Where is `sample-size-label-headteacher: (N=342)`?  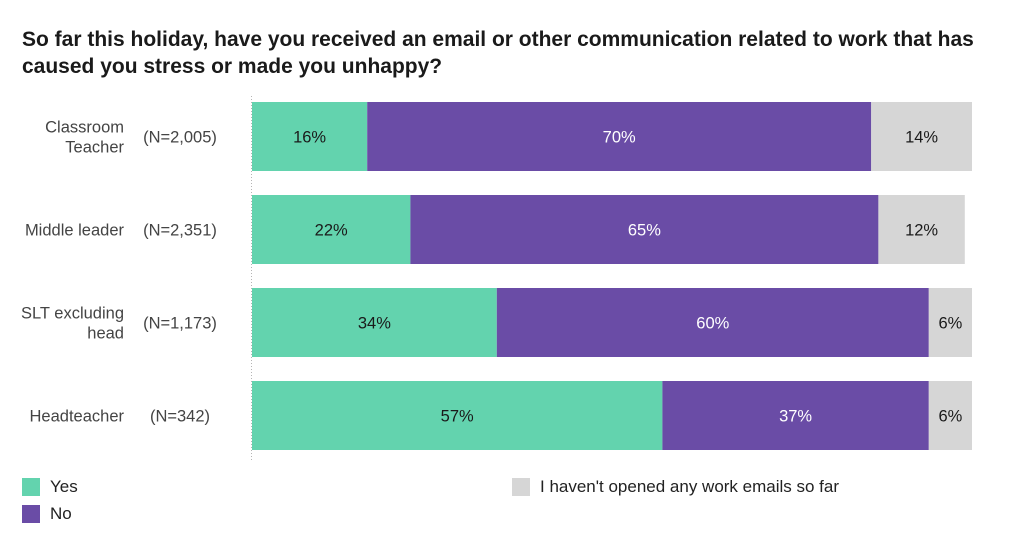 sample-size-label-headteacher: (N=342) is located at coordinates (180, 417).